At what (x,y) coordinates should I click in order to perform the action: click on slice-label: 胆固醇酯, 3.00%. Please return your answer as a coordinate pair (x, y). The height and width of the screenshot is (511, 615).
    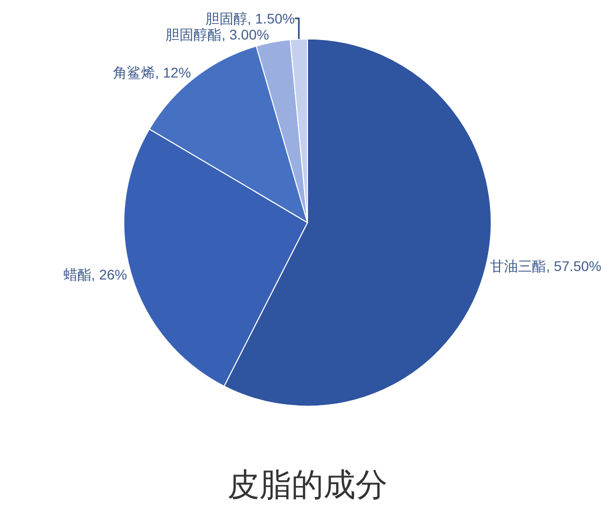
    Looking at the image, I should click on (218, 34).